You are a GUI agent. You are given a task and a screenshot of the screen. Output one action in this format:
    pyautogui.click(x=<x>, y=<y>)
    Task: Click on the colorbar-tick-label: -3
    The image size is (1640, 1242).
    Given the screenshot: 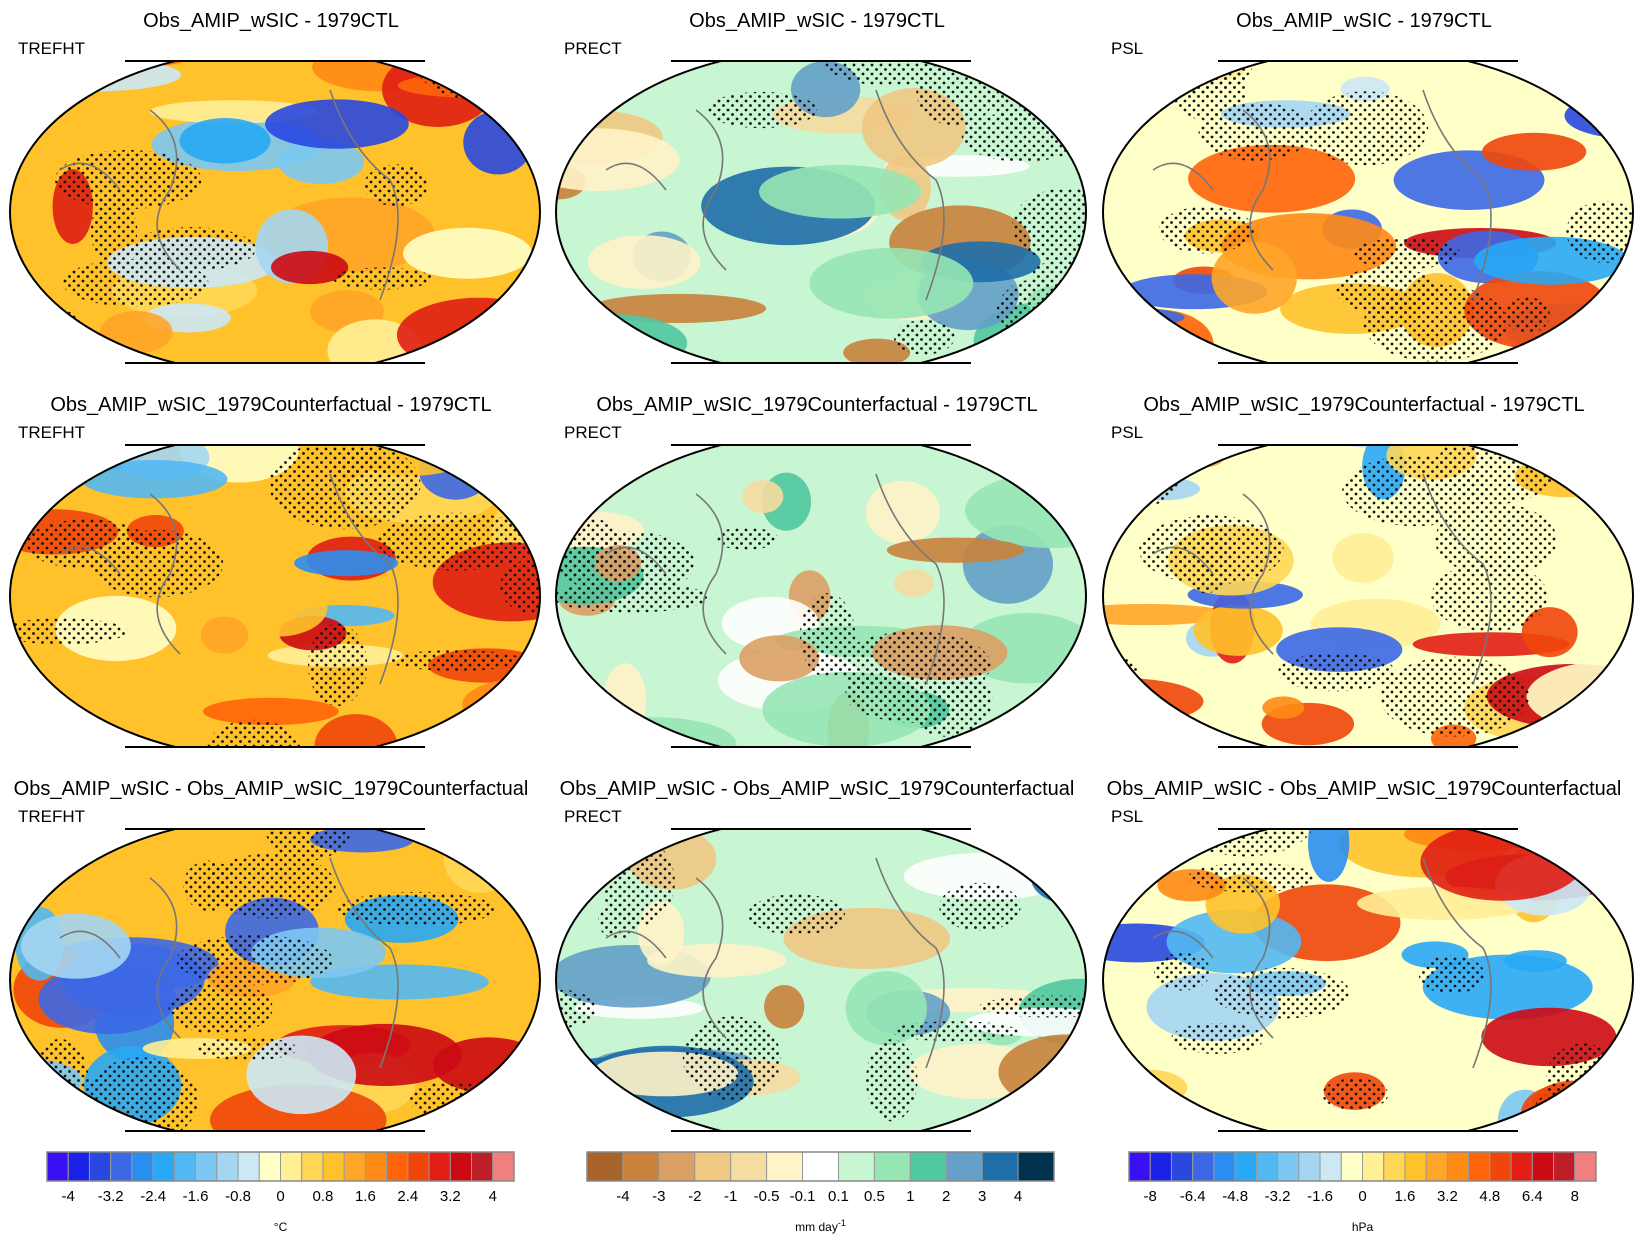 What is the action you would take?
    pyautogui.click(x=658, y=1196)
    